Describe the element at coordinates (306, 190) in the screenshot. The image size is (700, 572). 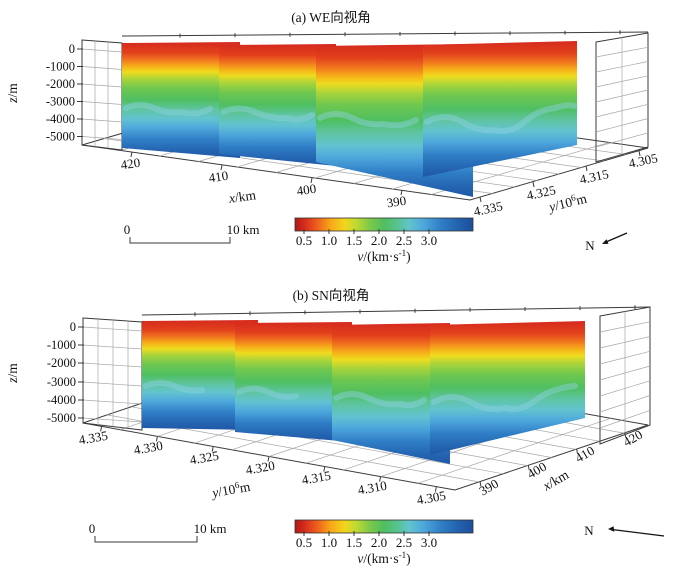
I see `x-tick-label: 400` at that location.